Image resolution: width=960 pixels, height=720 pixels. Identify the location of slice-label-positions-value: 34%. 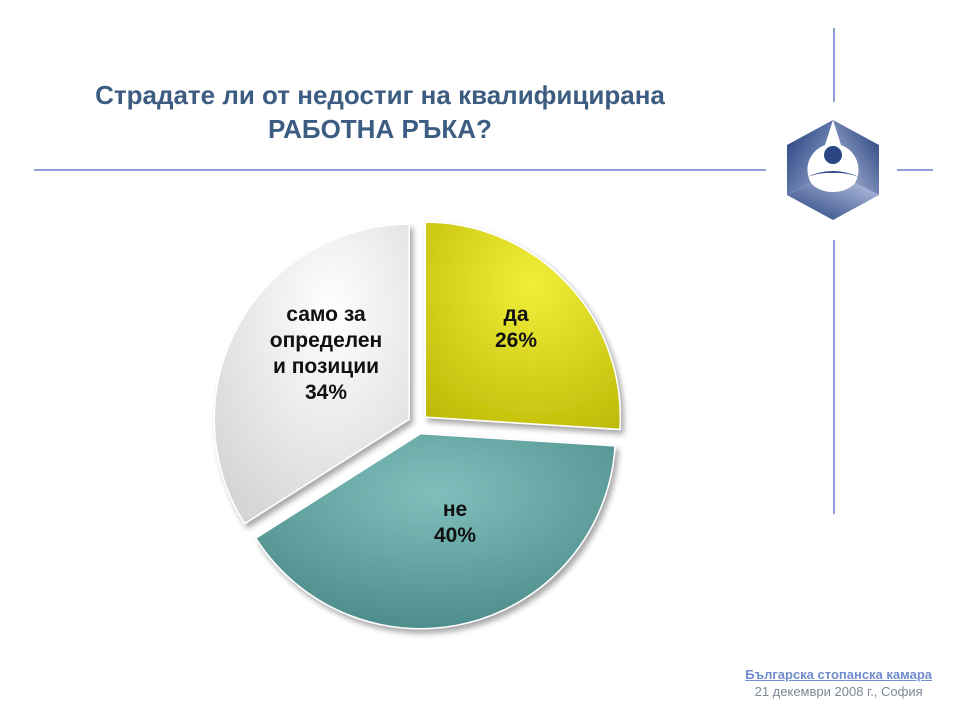
(326, 392).